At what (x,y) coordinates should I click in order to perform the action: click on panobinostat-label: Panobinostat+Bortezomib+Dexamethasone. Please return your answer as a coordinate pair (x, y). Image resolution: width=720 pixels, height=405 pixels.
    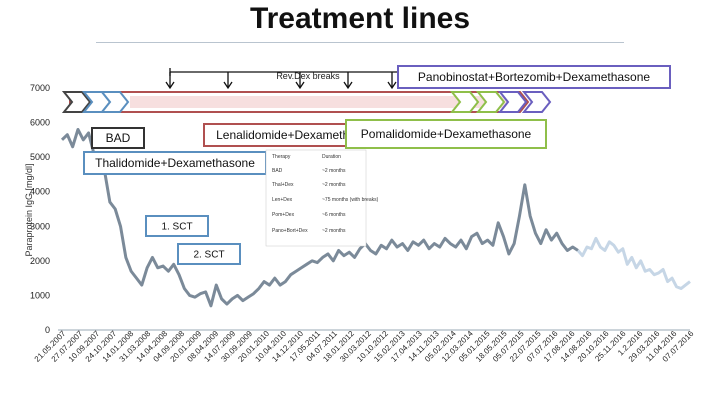
    Looking at the image, I should click on (534, 77).